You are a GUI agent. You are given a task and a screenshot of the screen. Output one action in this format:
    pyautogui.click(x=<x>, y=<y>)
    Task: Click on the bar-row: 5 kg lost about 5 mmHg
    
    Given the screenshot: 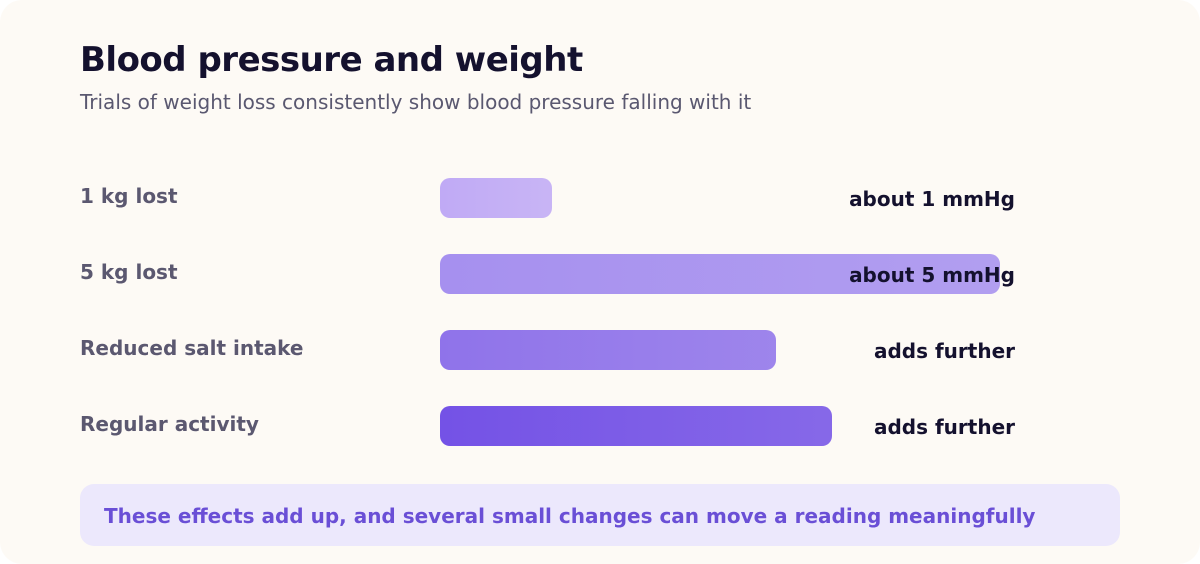 What is the action you would take?
    pyautogui.click(x=600, y=274)
    